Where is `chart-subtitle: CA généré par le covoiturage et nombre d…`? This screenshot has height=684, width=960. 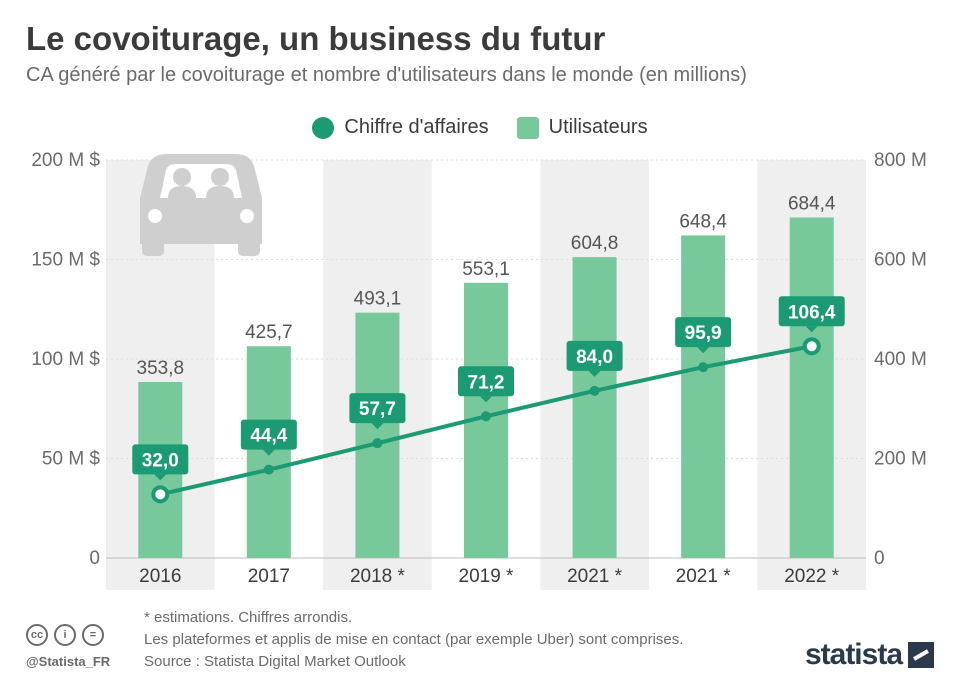 chart-subtitle: CA généré par le covoiturage et nombre d… is located at coordinates (386, 75).